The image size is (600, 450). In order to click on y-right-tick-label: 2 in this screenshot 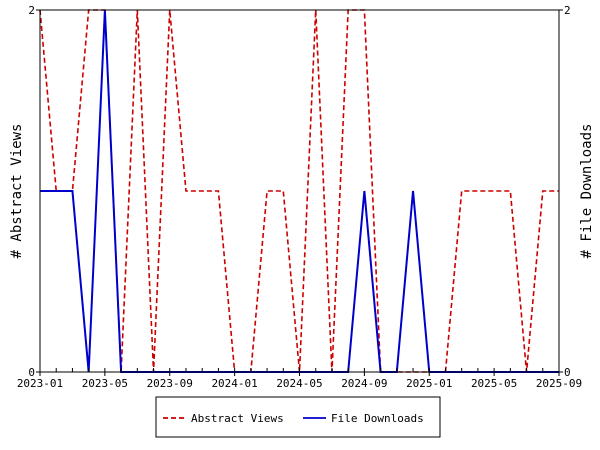, I will do `click(567, 10)`.